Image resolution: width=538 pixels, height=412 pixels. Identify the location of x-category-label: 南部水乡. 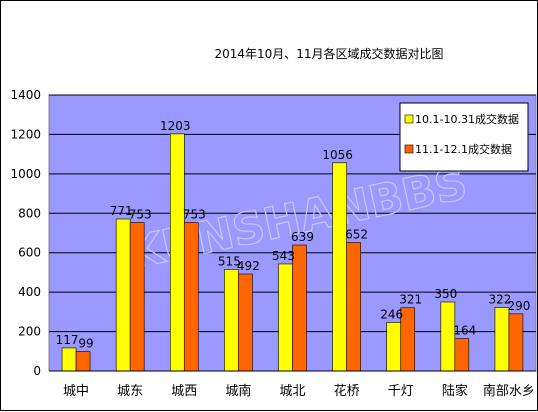
(509, 391).